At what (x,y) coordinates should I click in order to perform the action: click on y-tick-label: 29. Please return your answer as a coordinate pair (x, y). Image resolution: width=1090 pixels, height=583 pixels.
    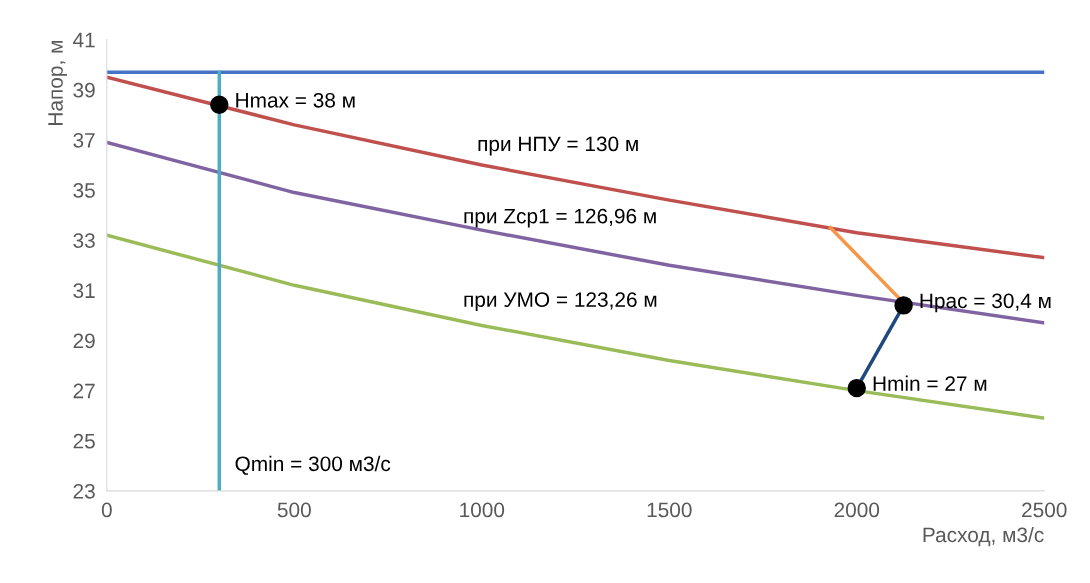
    Looking at the image, I should click on (84, 341).